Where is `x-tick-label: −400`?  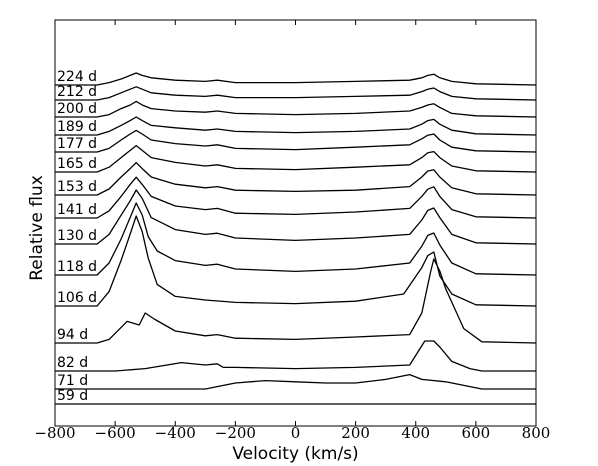
x-tick-label: −400 is located at coordinates (175, 433).